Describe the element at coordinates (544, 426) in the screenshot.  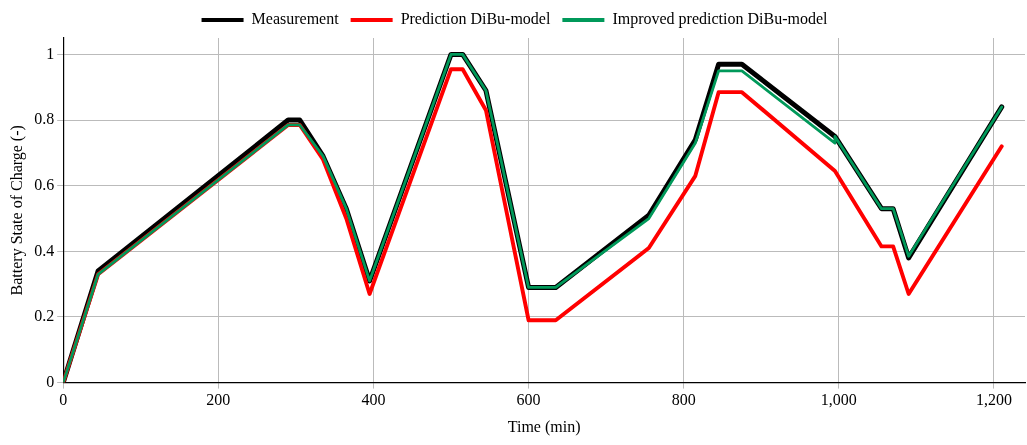
I see `x-axis-title: Time (min)` at that location.